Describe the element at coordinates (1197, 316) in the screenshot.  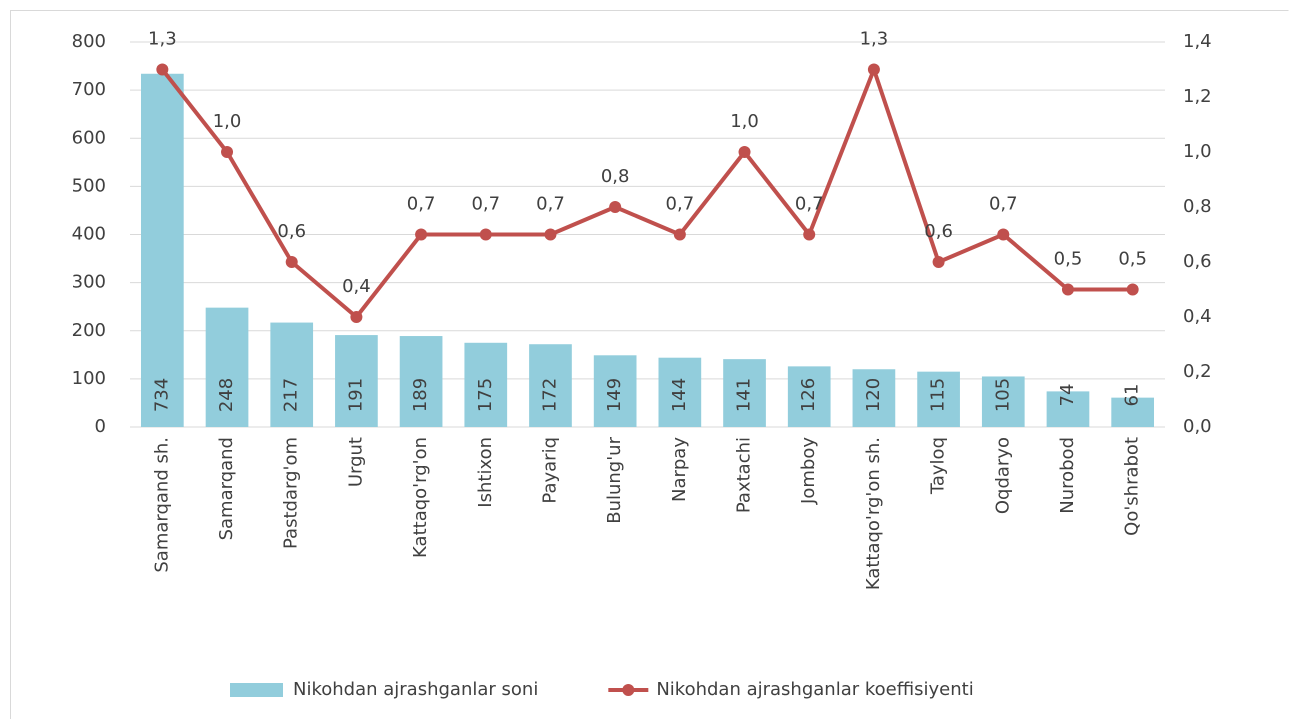
I see `y2-tick-label: 0,4` at that location.